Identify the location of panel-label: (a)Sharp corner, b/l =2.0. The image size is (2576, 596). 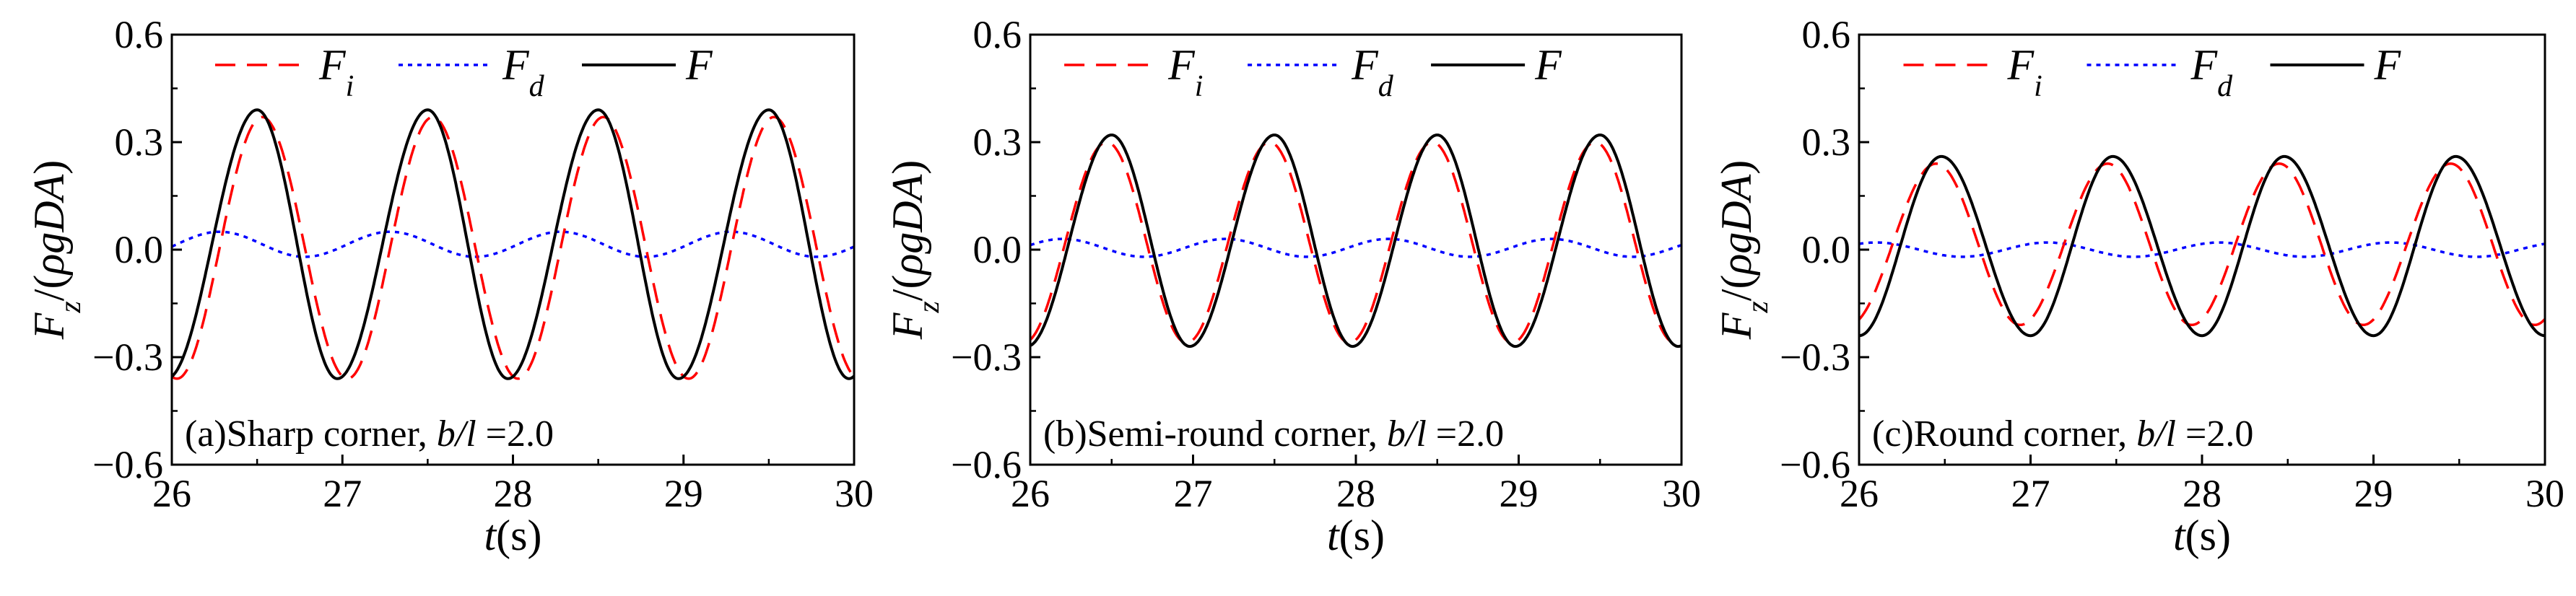
(369, 434).